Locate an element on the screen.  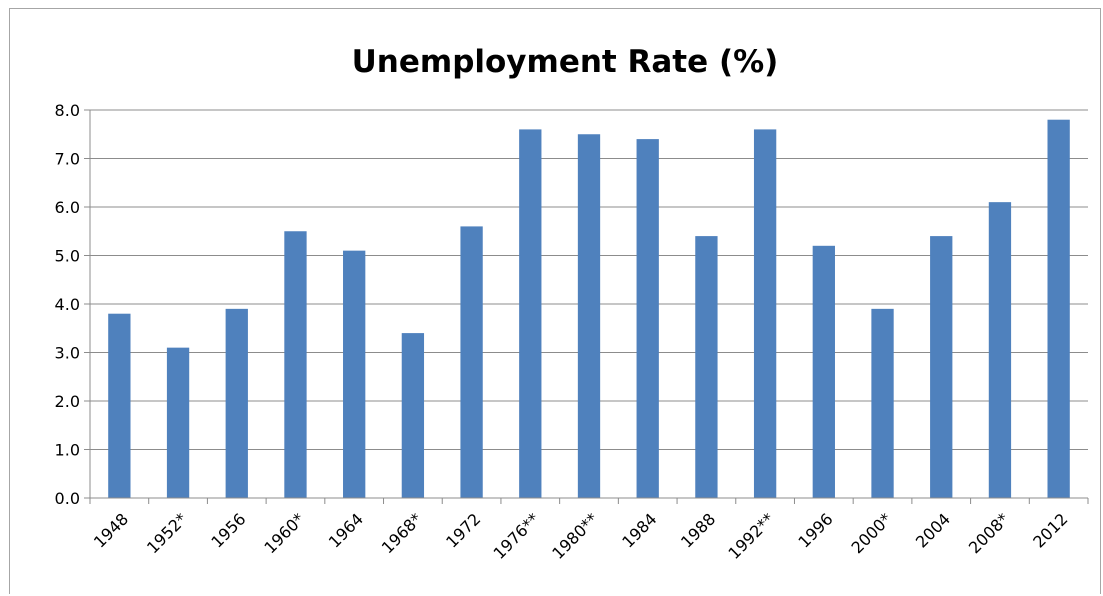
y-tick-label: 3.0 is located at coordinates (67, 353).